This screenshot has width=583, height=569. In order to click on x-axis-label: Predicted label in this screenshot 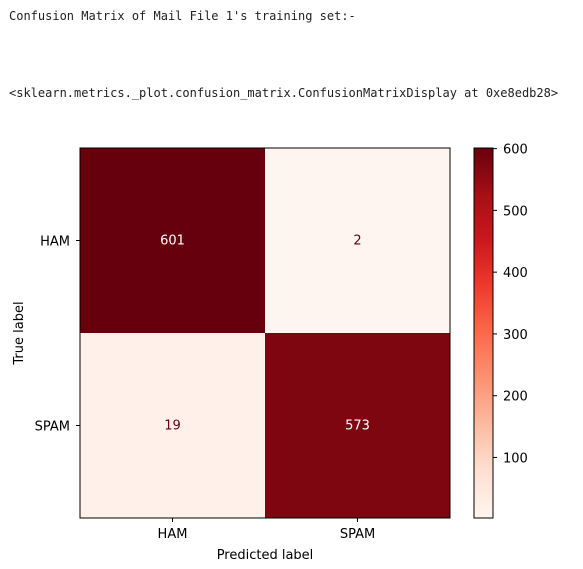, I will do `click(265, 555)`.